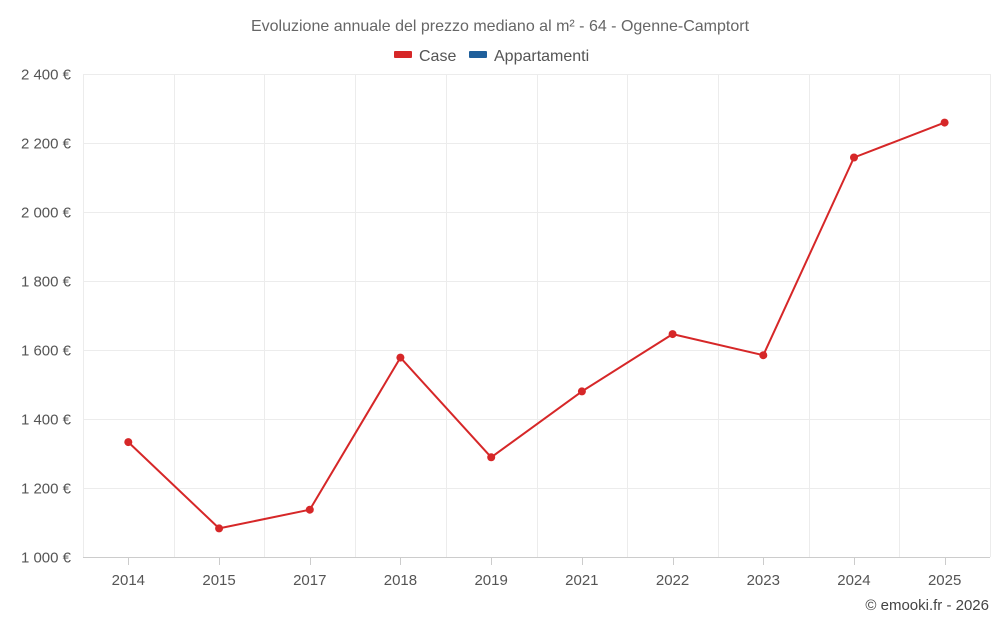 Image resolution: width=1000 pixels, height=625 pixels. Describe the element at coordinates (403, 54) in the screenshot. I see `legend-swatch-case` at that location.